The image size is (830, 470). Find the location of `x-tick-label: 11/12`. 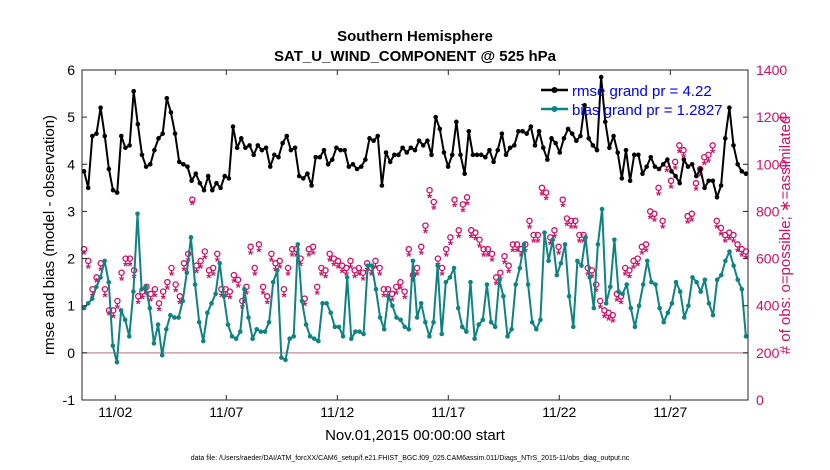

x-tick-label: 11/12 is located at coordinates (337, 412).